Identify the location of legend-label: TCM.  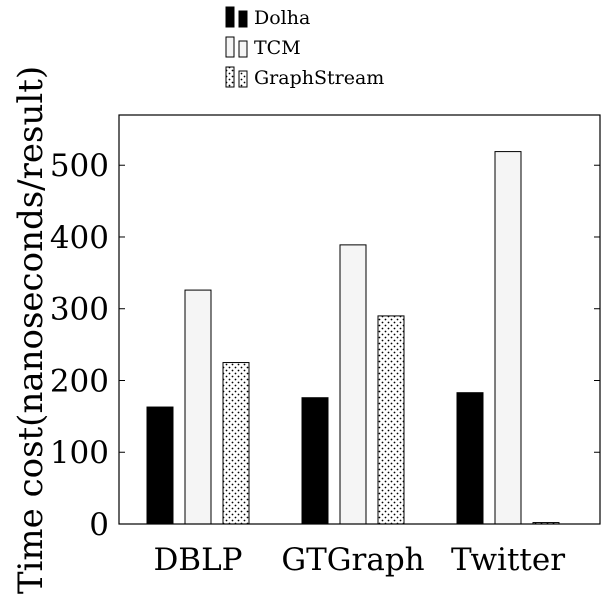
(277, 48).